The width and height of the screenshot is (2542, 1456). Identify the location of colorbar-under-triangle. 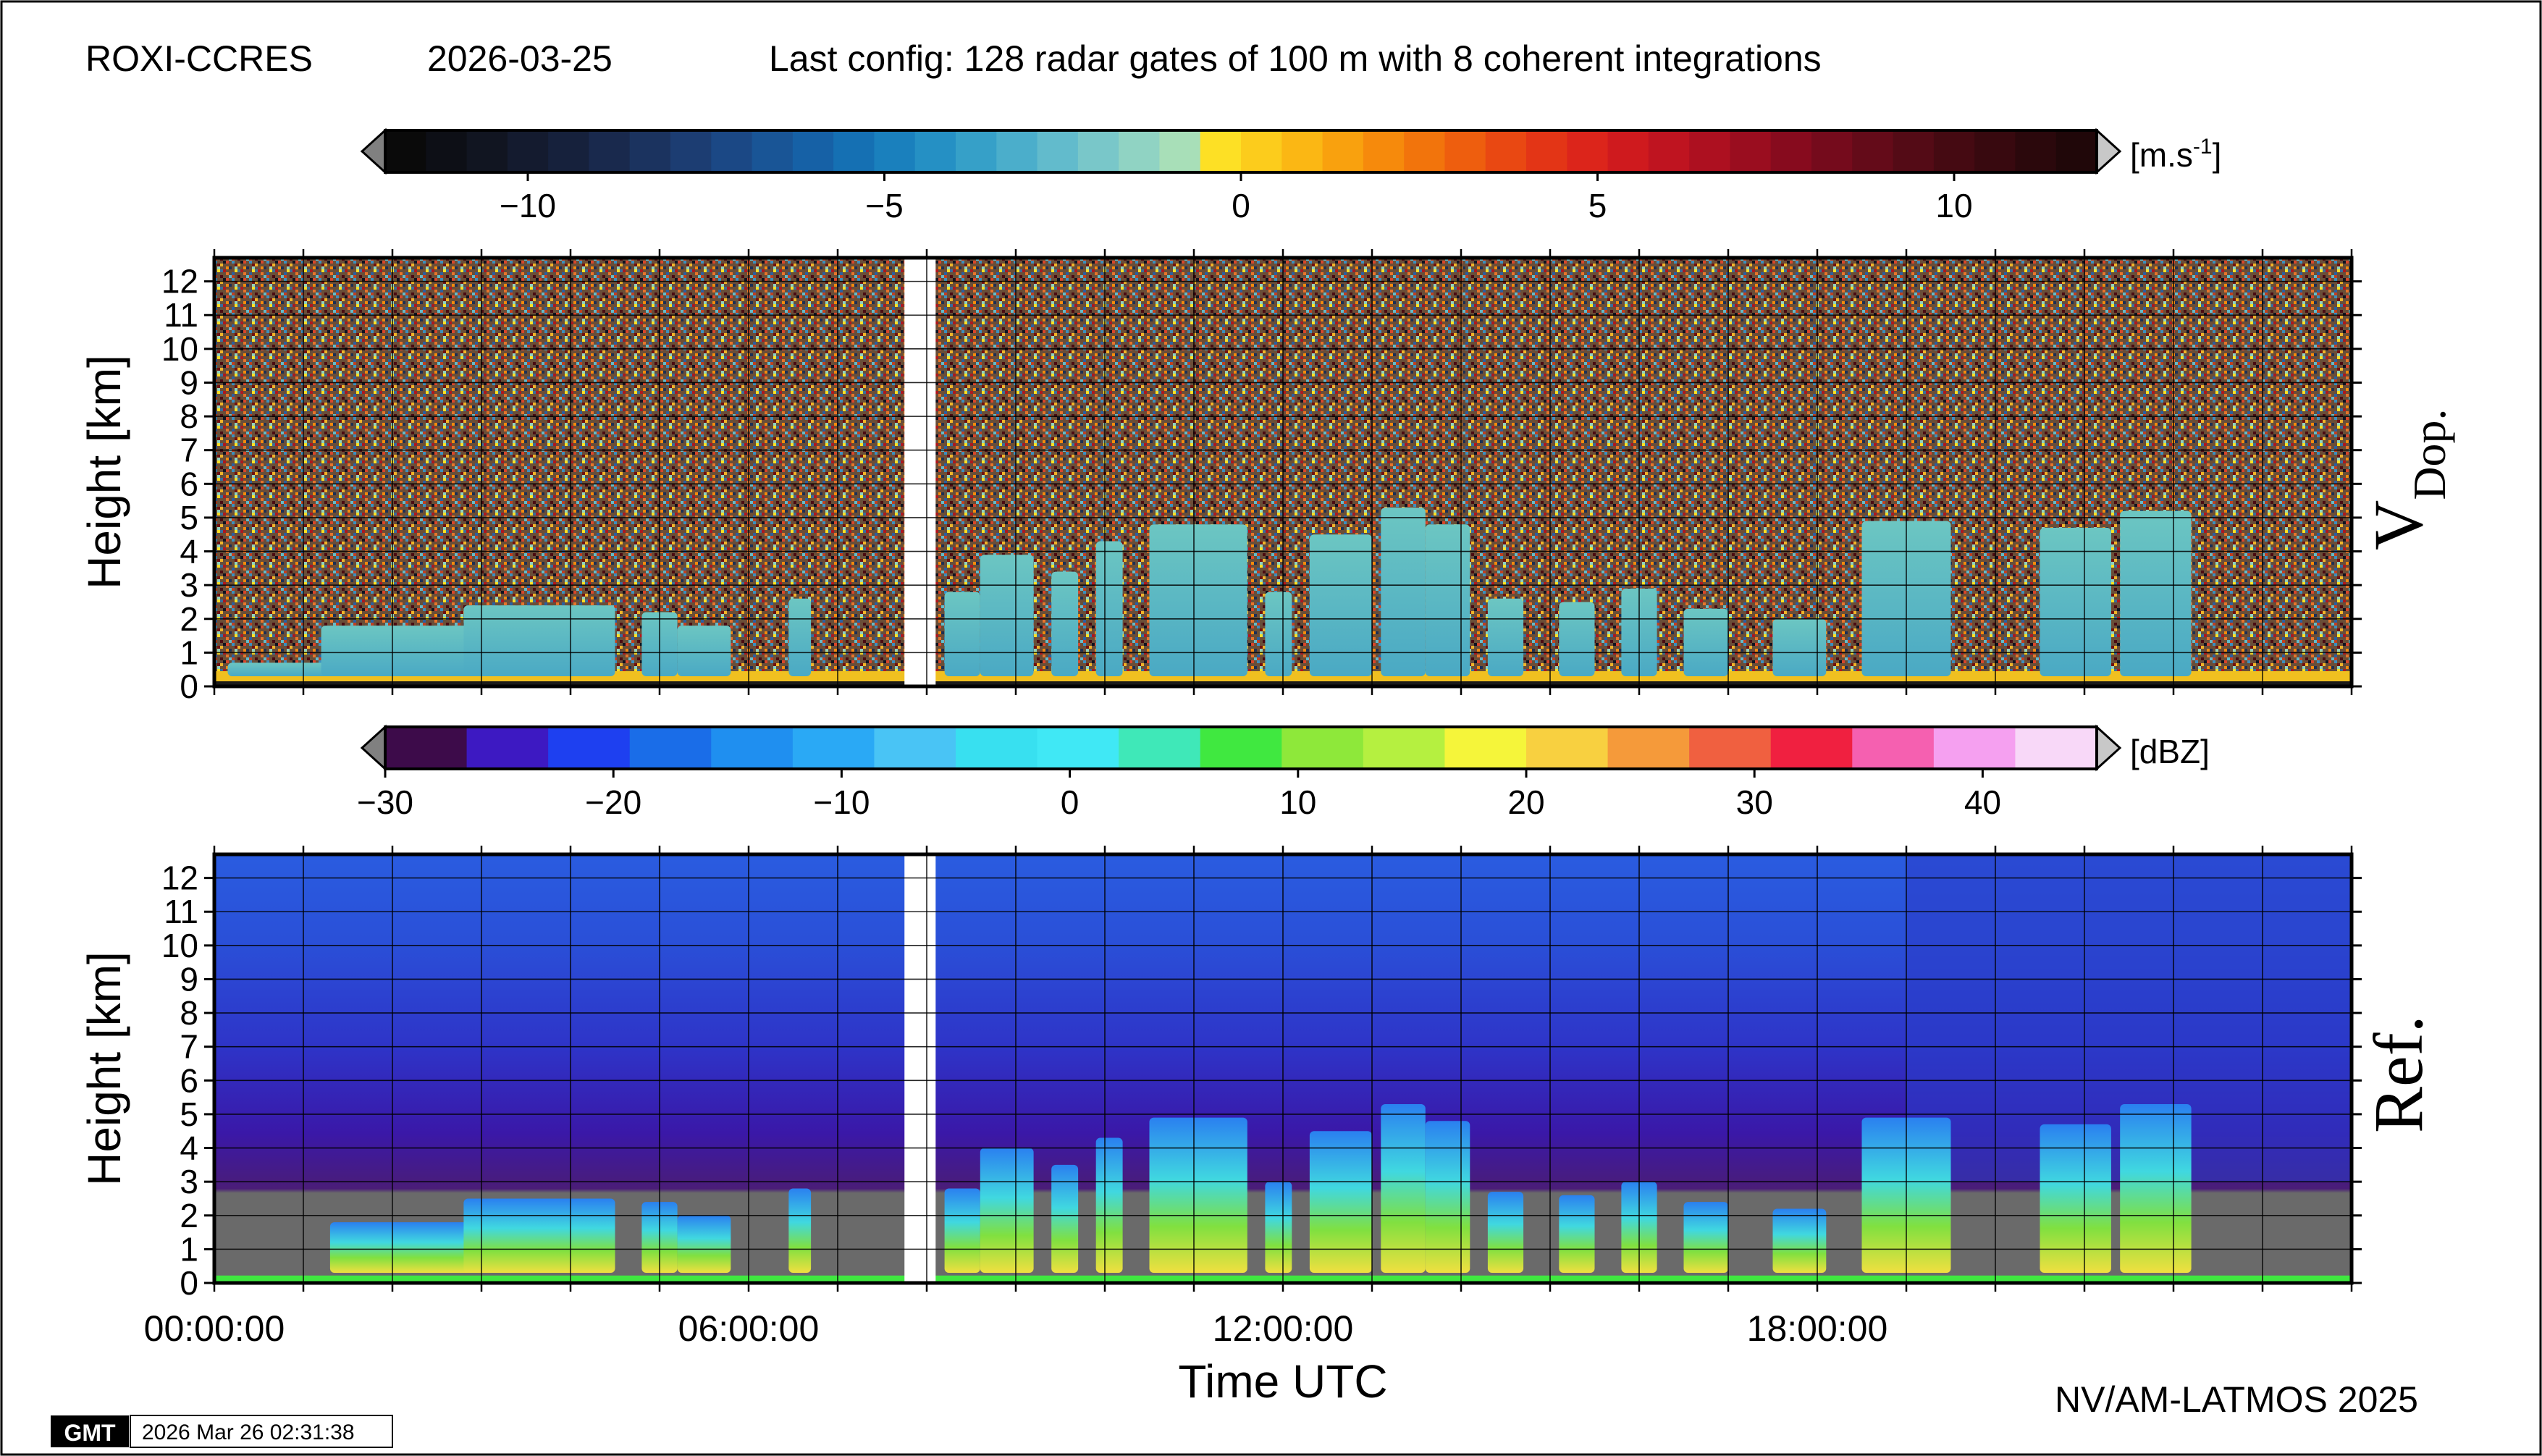
(373, 748).